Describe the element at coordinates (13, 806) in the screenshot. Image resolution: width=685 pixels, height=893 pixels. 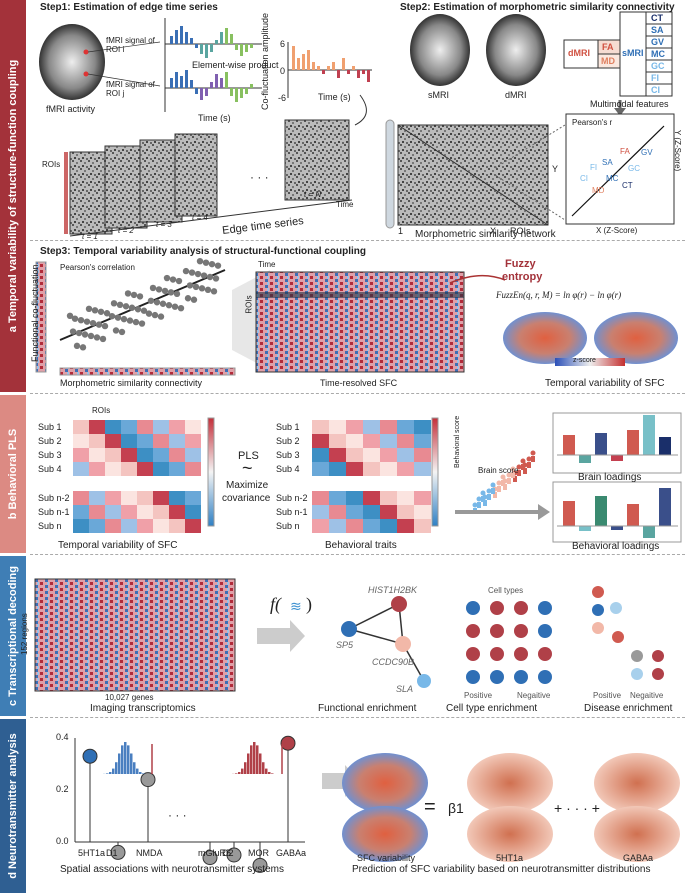
I see `section-d-bar: d Neurotransmitter analysis` at that location.